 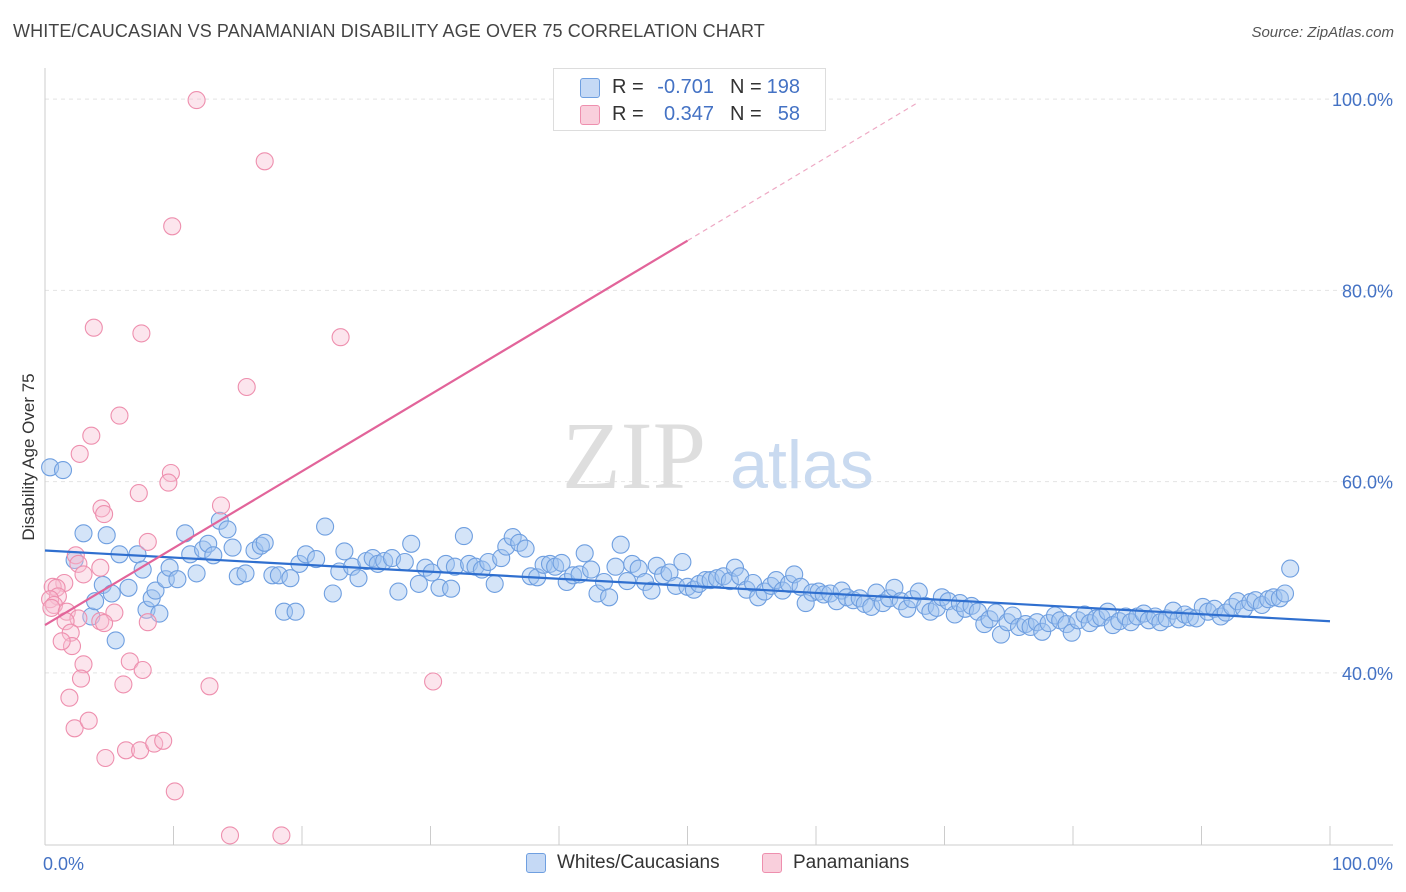 I want to click on x-tick-labels: 0.0% 100.0%, so click(x=718, y=864).